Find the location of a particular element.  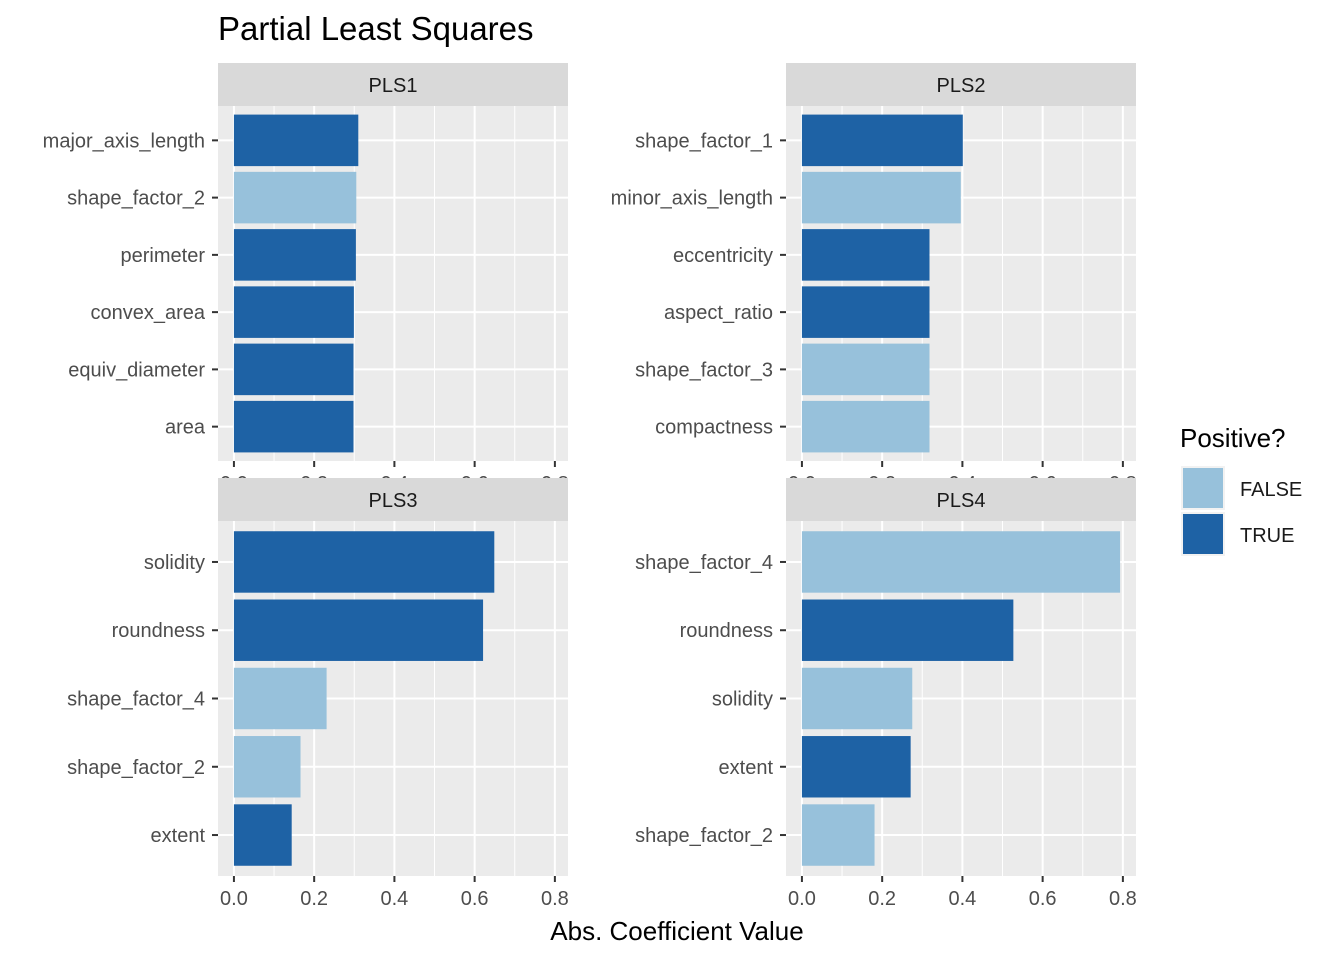

category-label: perimeter is located at coordinates (163, 256).